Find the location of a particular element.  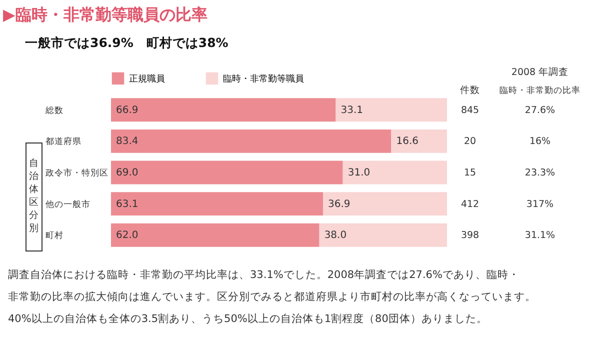

data-label: 38.0 is located at coordinates (335, 236).